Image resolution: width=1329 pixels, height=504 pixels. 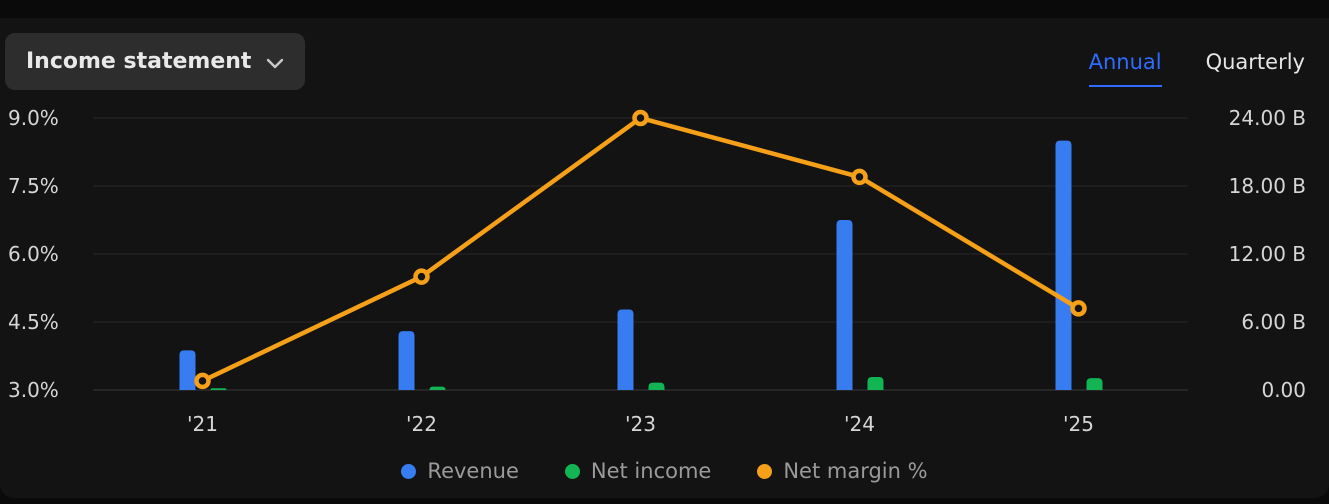 I want to click on legend-item-net-income: Net income, so click(x=638, y=471).